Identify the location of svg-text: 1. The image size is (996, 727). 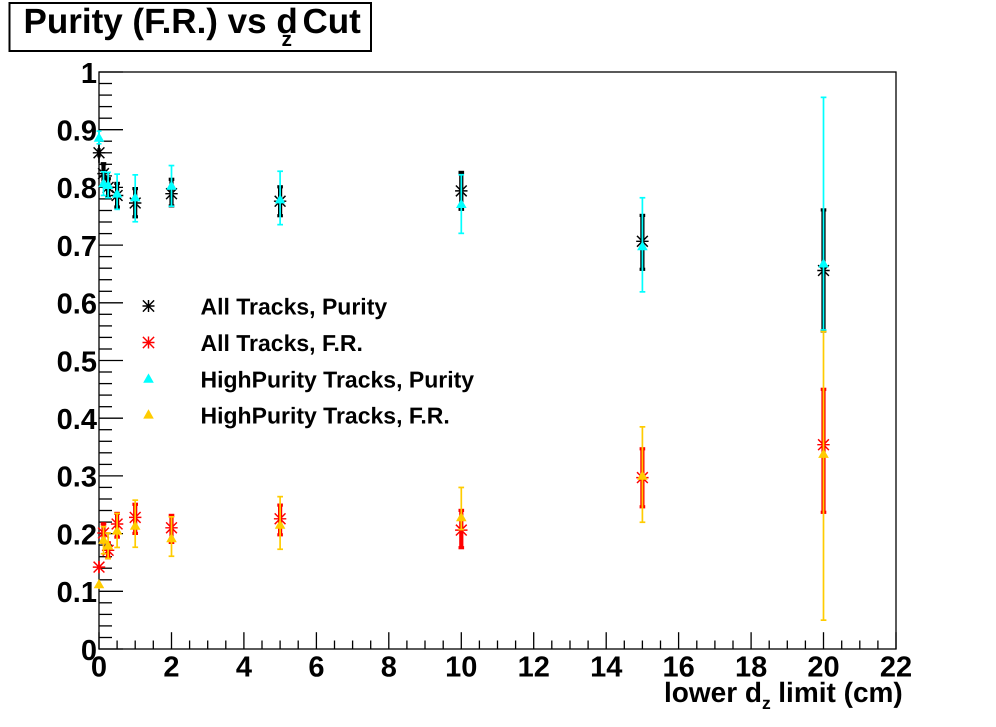
(89, 74).